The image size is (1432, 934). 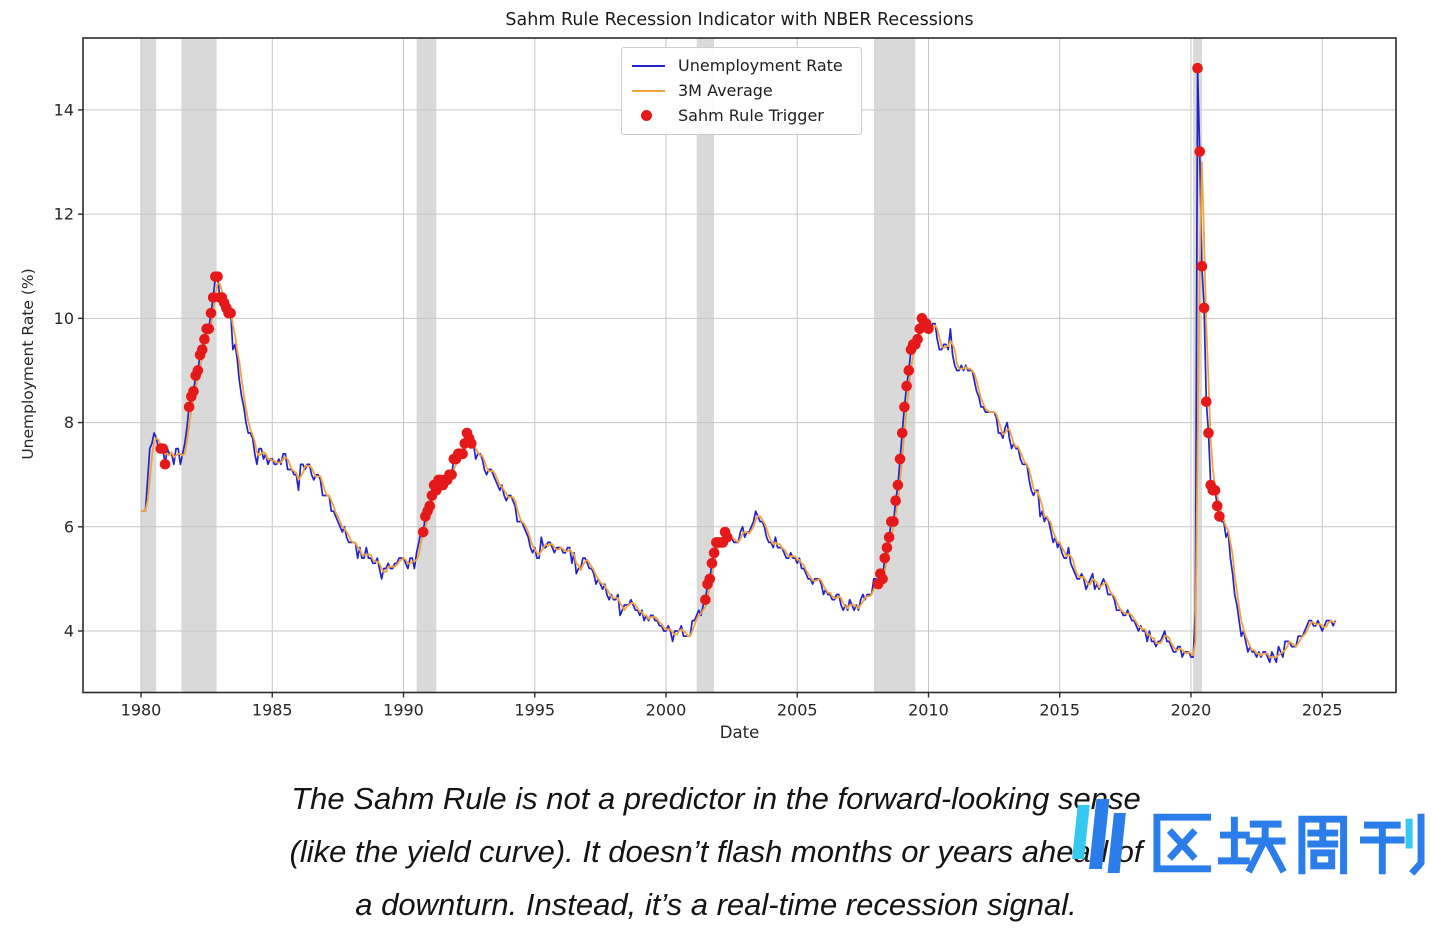 What do you see at coordinates (534, 710) in the screenshot?
I see `x-tick-label: 1995` at bounding box center [534, 710].